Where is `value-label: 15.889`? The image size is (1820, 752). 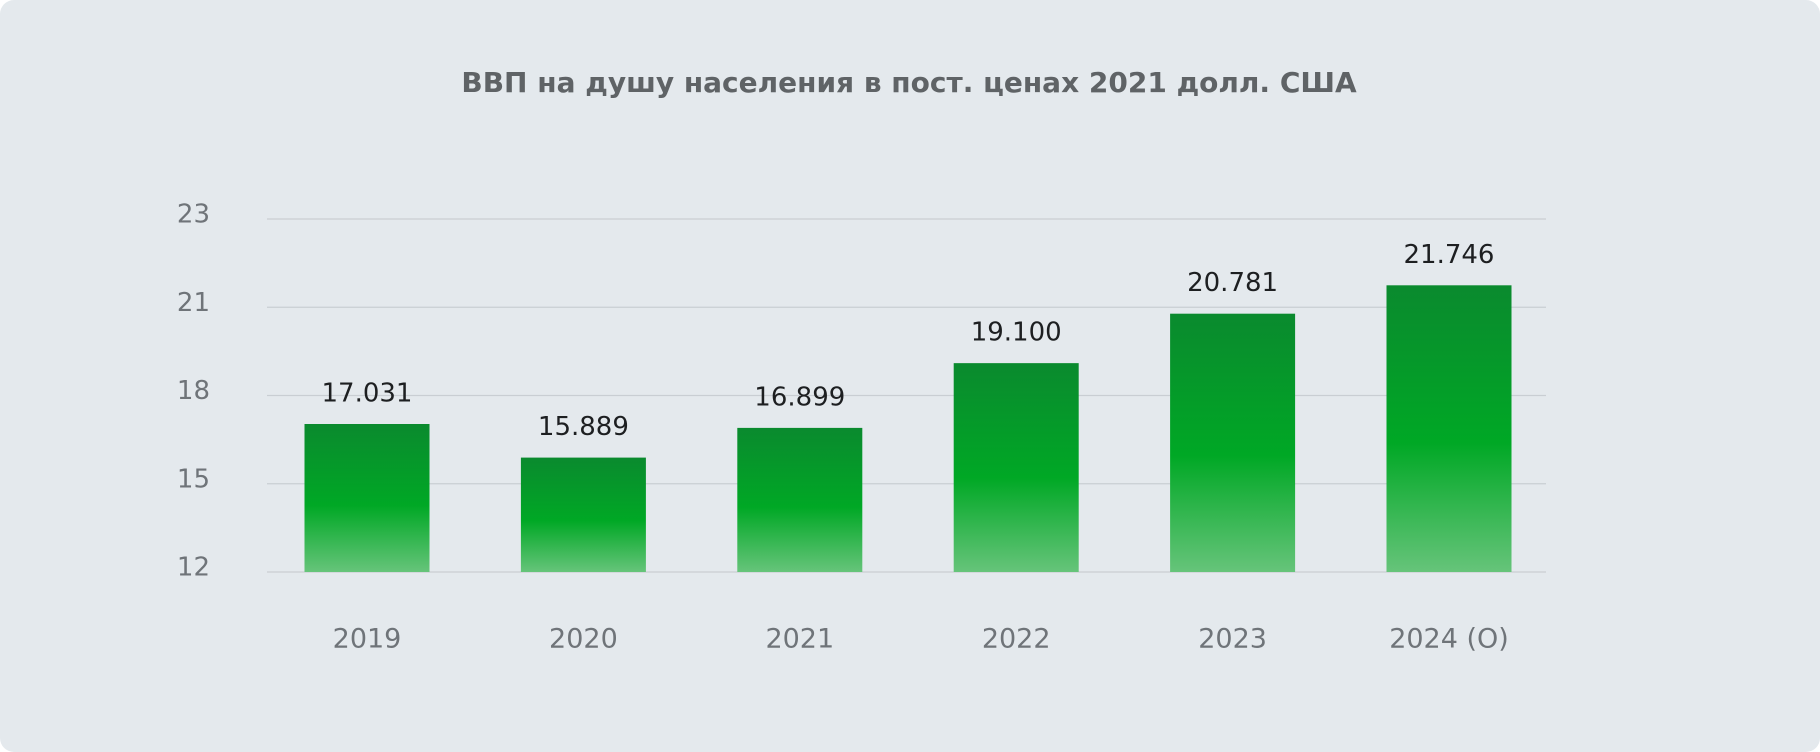 value-label: 15.889 is located at coordinates (583, 427).